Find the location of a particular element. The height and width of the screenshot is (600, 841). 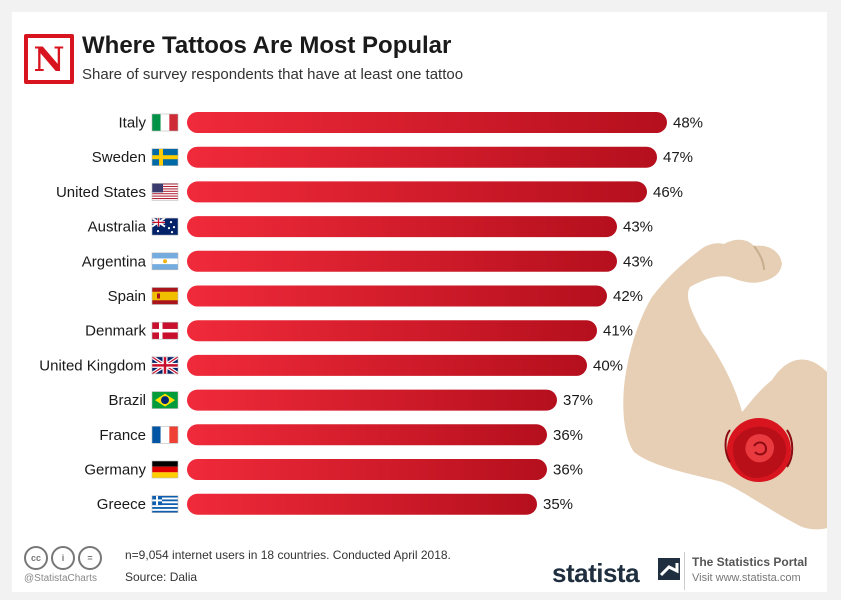

license-icons: cc i = is located at coordinates (64, 558).